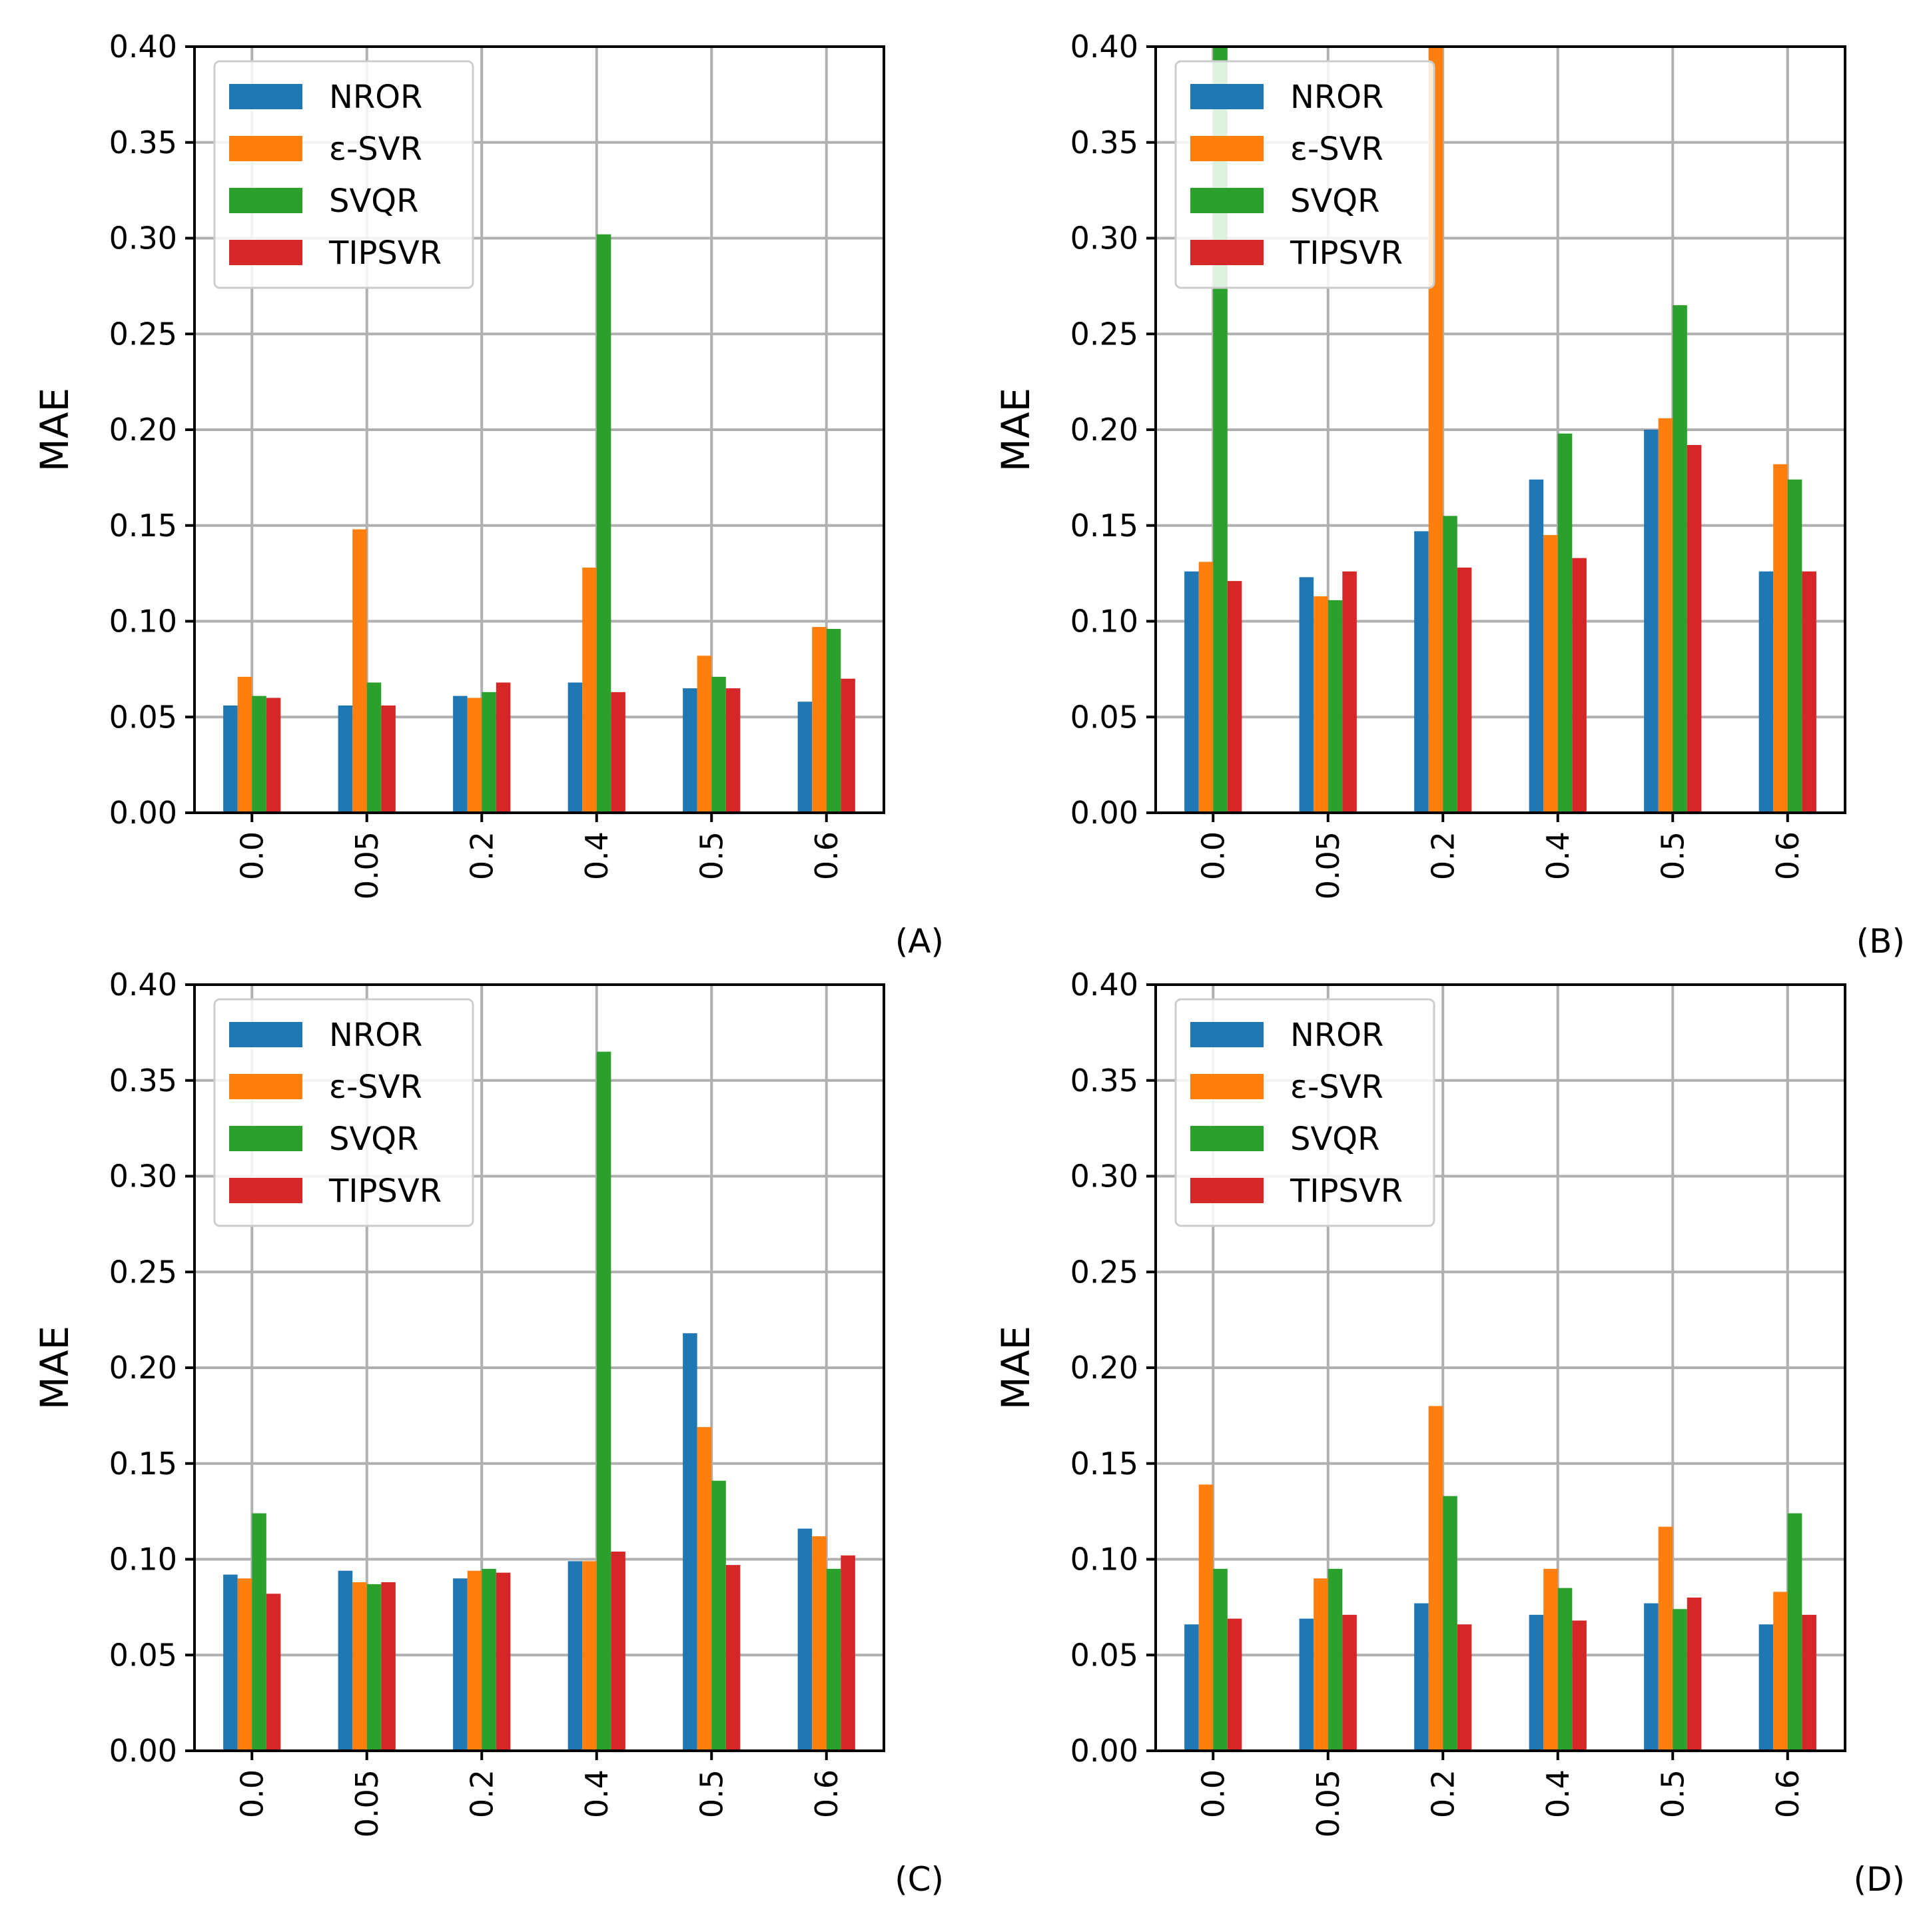 This screenshot has width=1923, height=1932. I want to click on x-tick-label: 0.0, so click(1213, 855).